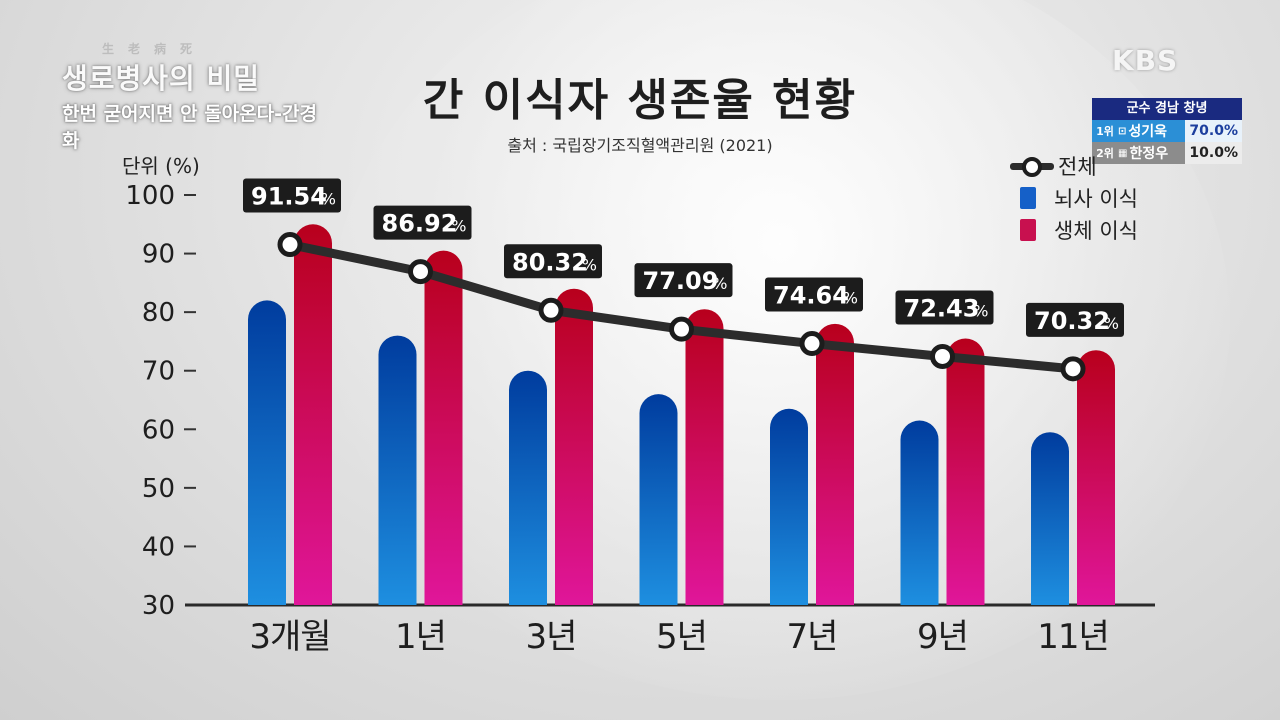  What do you see at coordinates (1123, 153) in the screenshot?
I see `party-symbol-icon: ▦` at bounding box center [1123, 153].